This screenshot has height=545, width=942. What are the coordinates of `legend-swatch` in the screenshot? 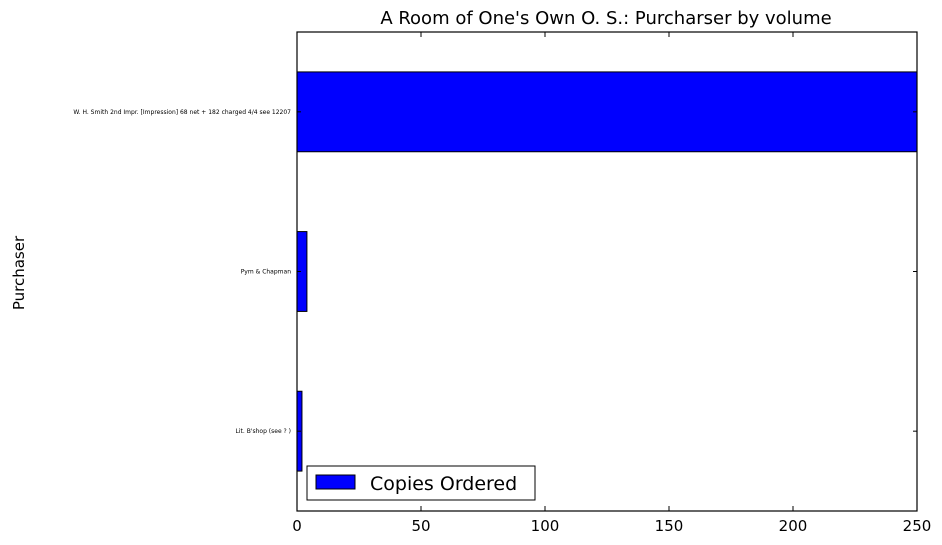 It's located at (335, 482).